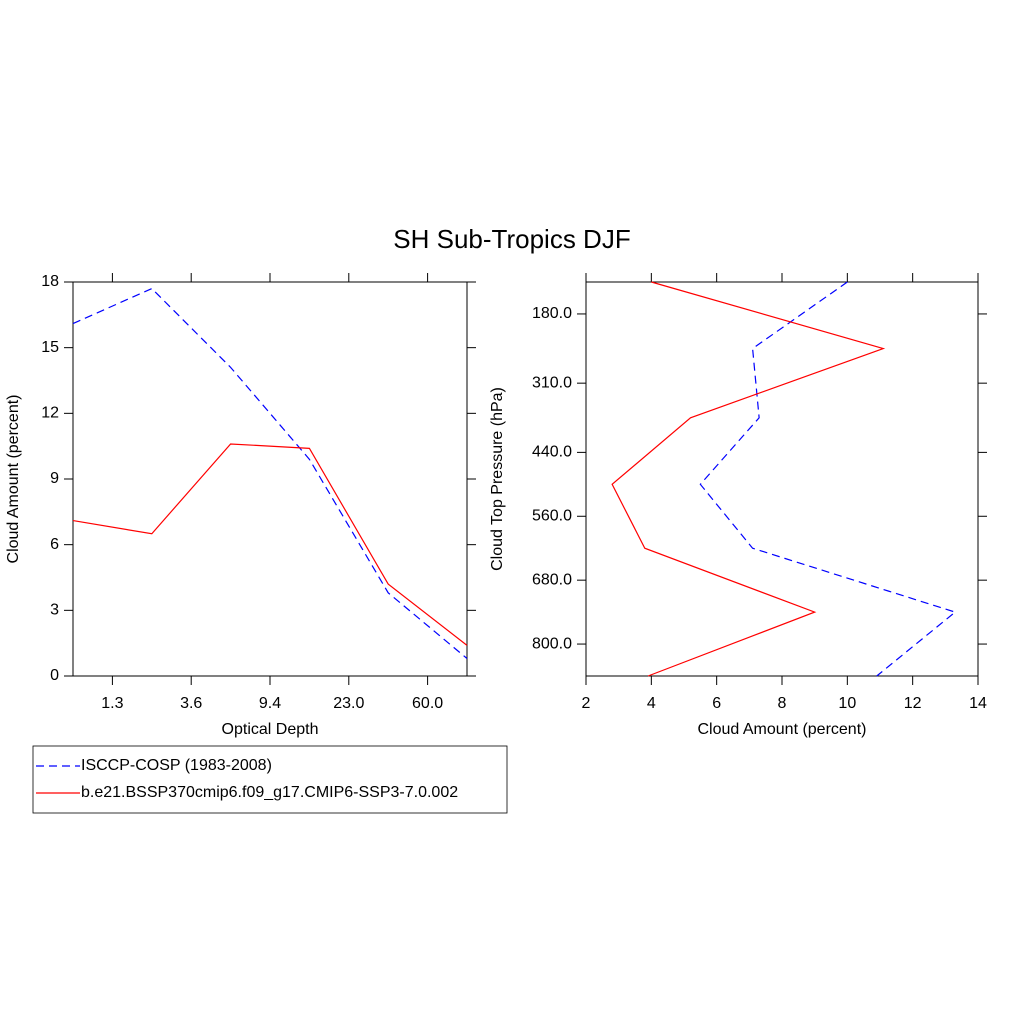 Image resolution: width=1024 pixels, height=1024 pixels. What do you see at coordinates (54, 610) in the screenshot?
I see `y-tick-label: 3` at bounding box center [54, 610].